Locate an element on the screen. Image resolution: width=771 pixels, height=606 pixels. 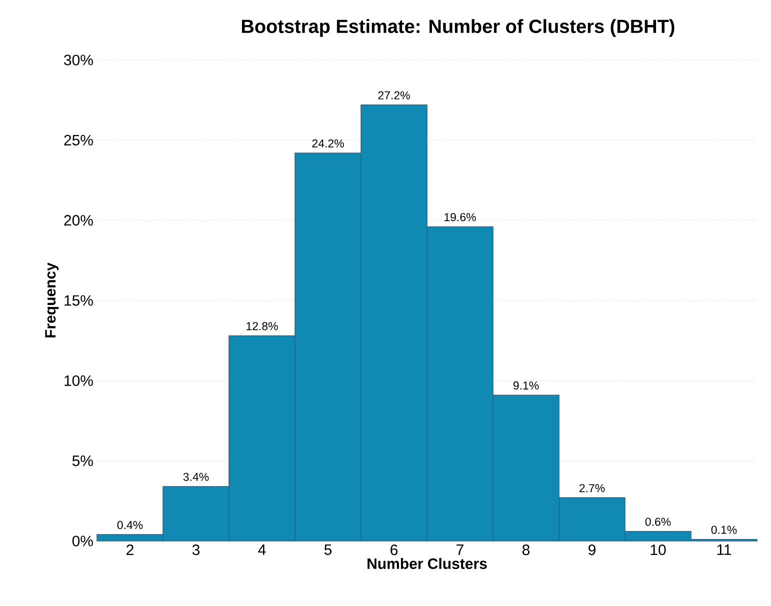
chart-title: Bootstrap Estimate: Number of Clusters (DBHT) is located at coordinates (458, 28).